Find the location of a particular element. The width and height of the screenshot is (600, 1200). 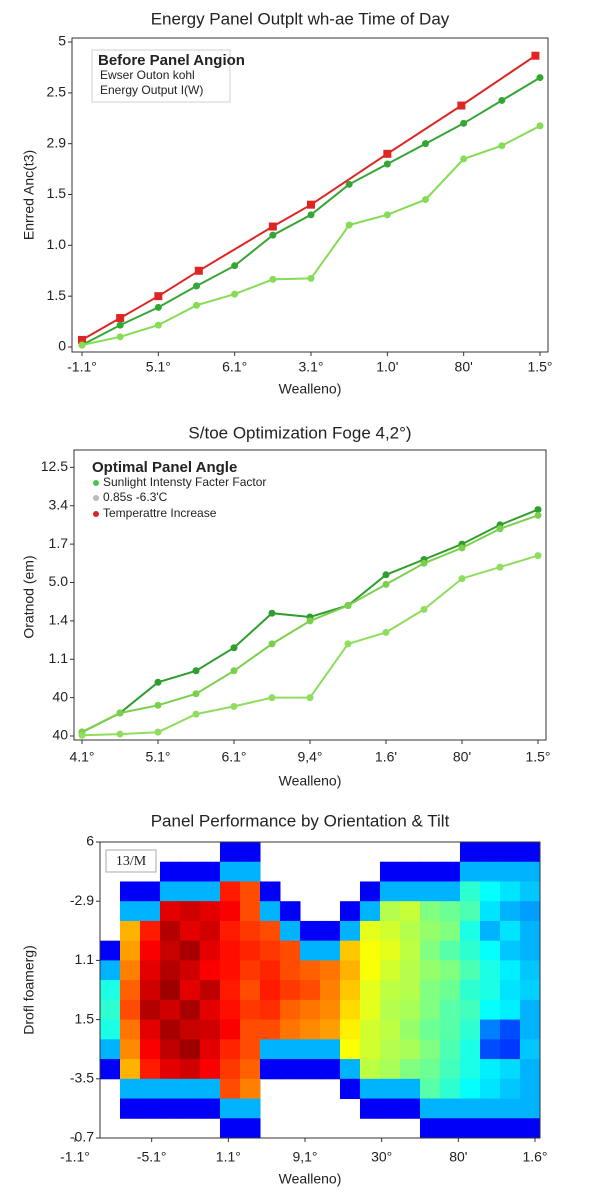

y-tick-label: 6 is located at coordinates (90, 841).